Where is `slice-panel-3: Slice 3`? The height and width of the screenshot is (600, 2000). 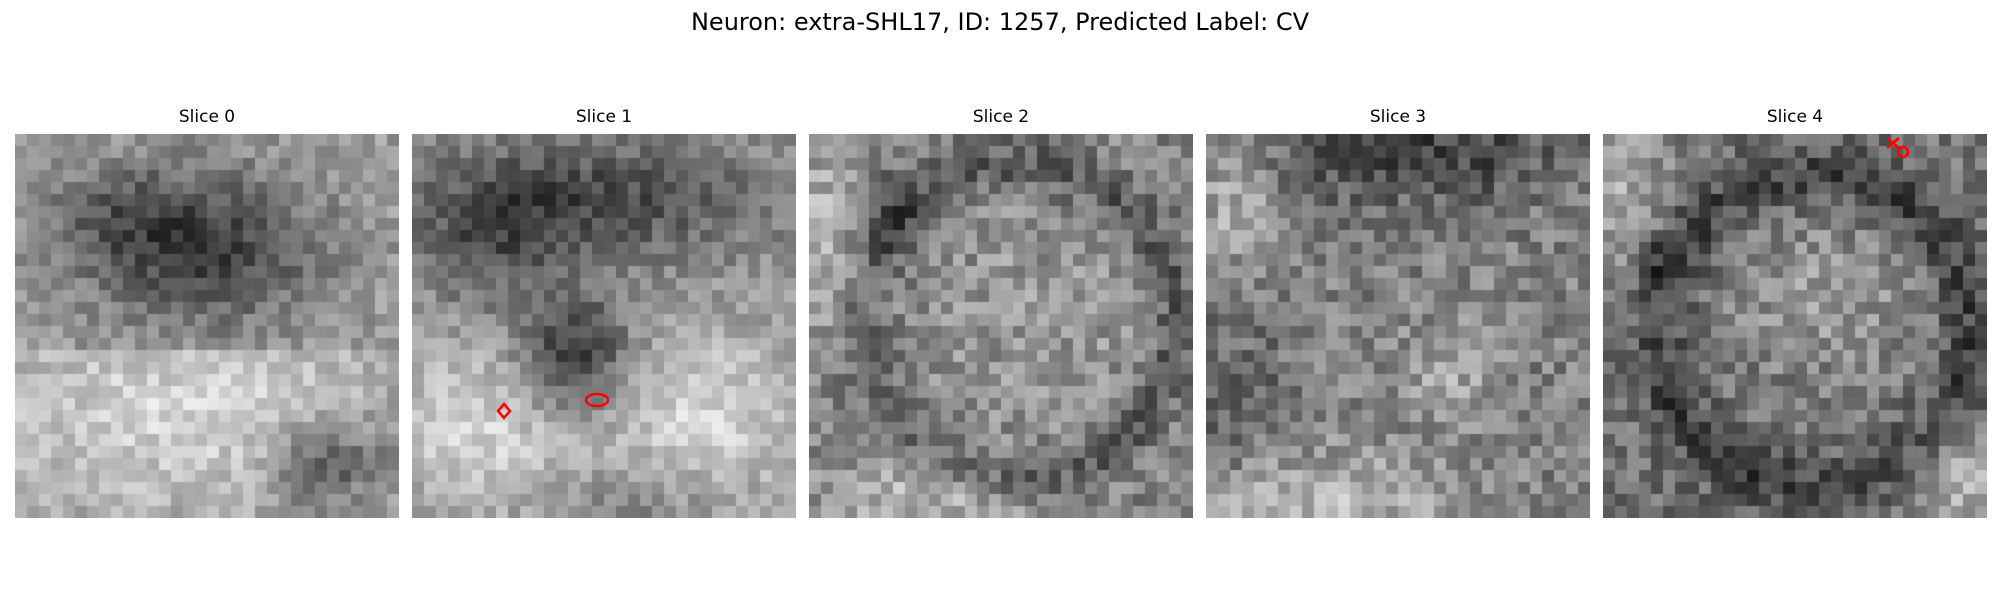 slice-panel-3: Slice 3 is located at coordinates (1398, 311).